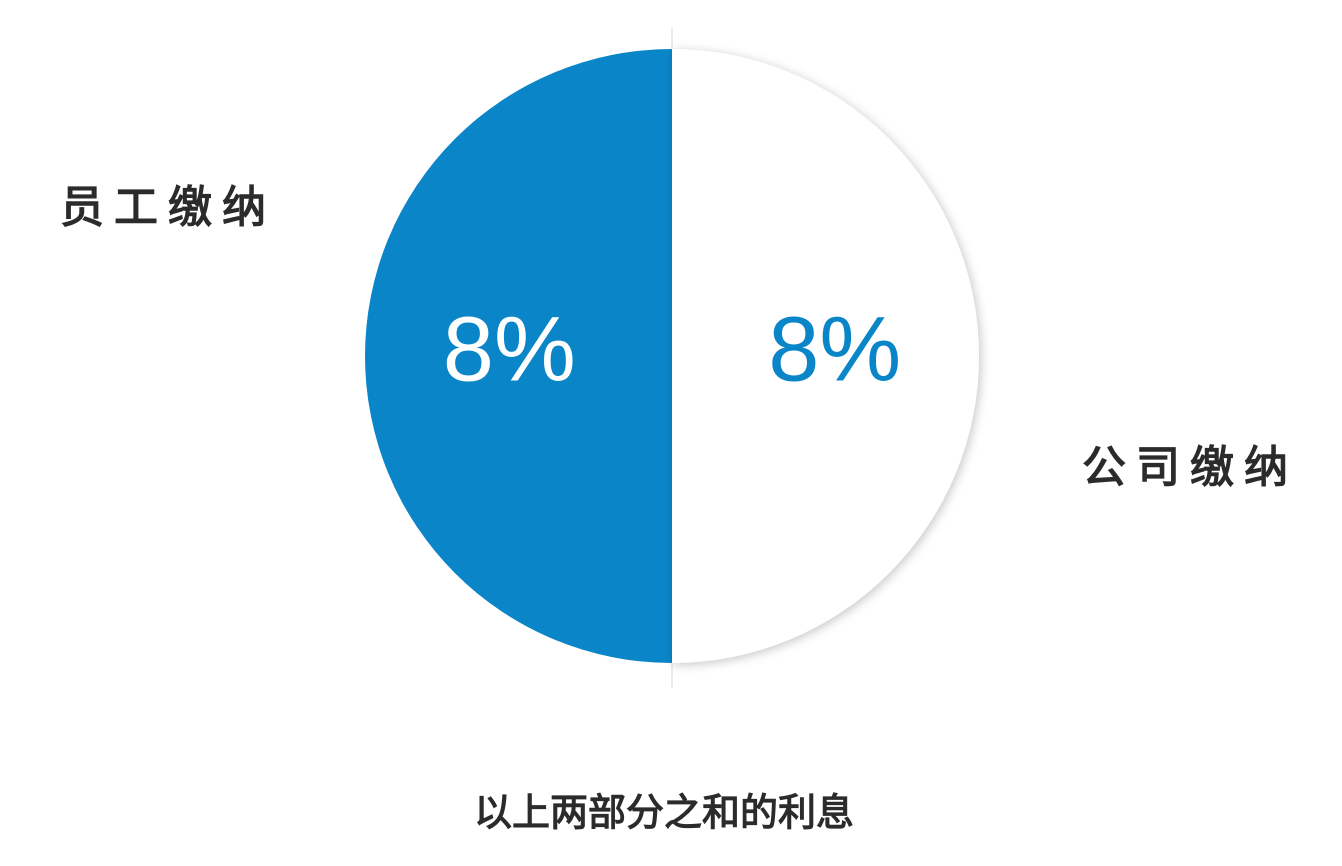 This screenshot has height=866, width=1342. What do you see at coordinates (1190, 467) in the screenshot?
I see `slice-label: 公司缴纳` at bounding box center [1190, 467].